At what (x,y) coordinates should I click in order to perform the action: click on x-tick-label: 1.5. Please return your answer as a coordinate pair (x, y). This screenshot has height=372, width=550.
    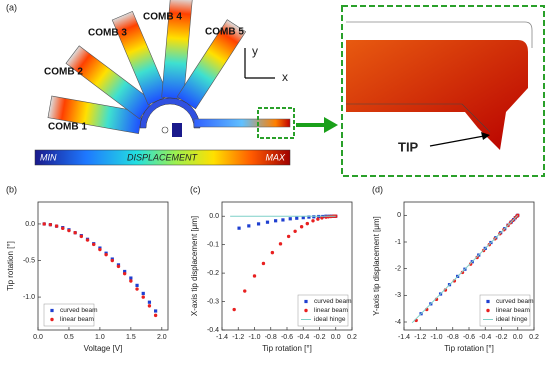
    Looking at the image, I should click on (131, 337).